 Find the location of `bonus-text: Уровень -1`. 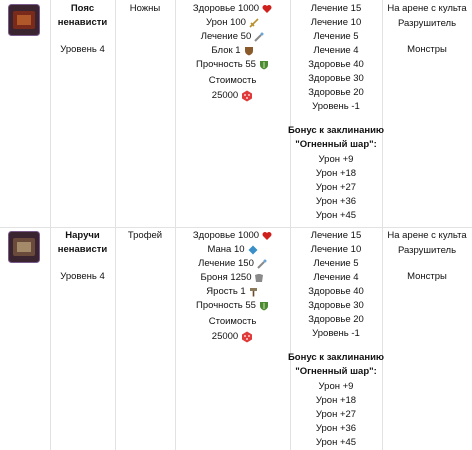

bonus-text: Уровень -1 is located at coordinates (336, 106).